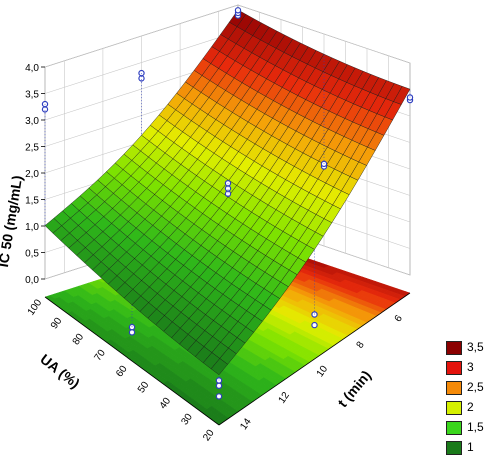  I want to click on y-axis-line, so click(132, 361).